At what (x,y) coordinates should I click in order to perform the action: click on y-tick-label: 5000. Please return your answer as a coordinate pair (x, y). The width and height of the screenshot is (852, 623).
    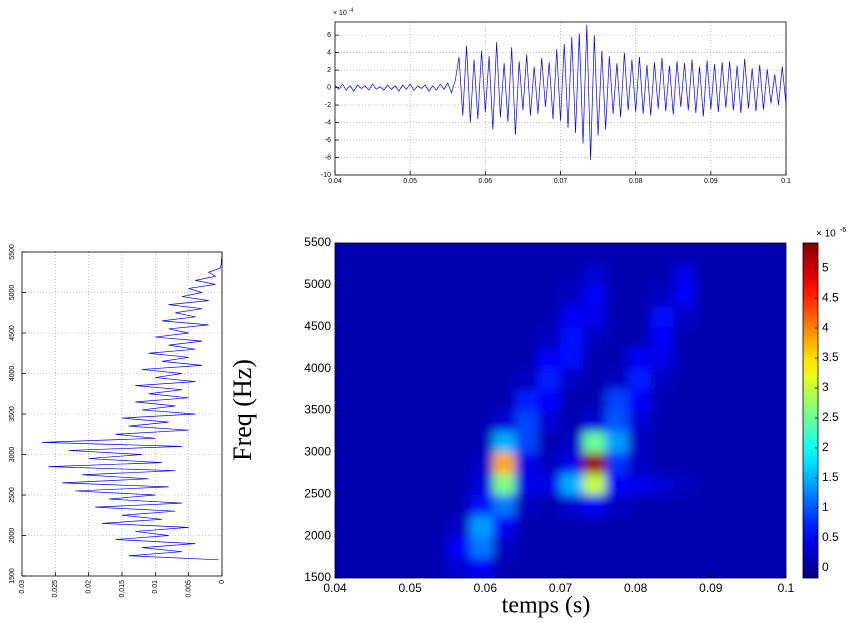
    Looking at the image, I should click on (317, 284).